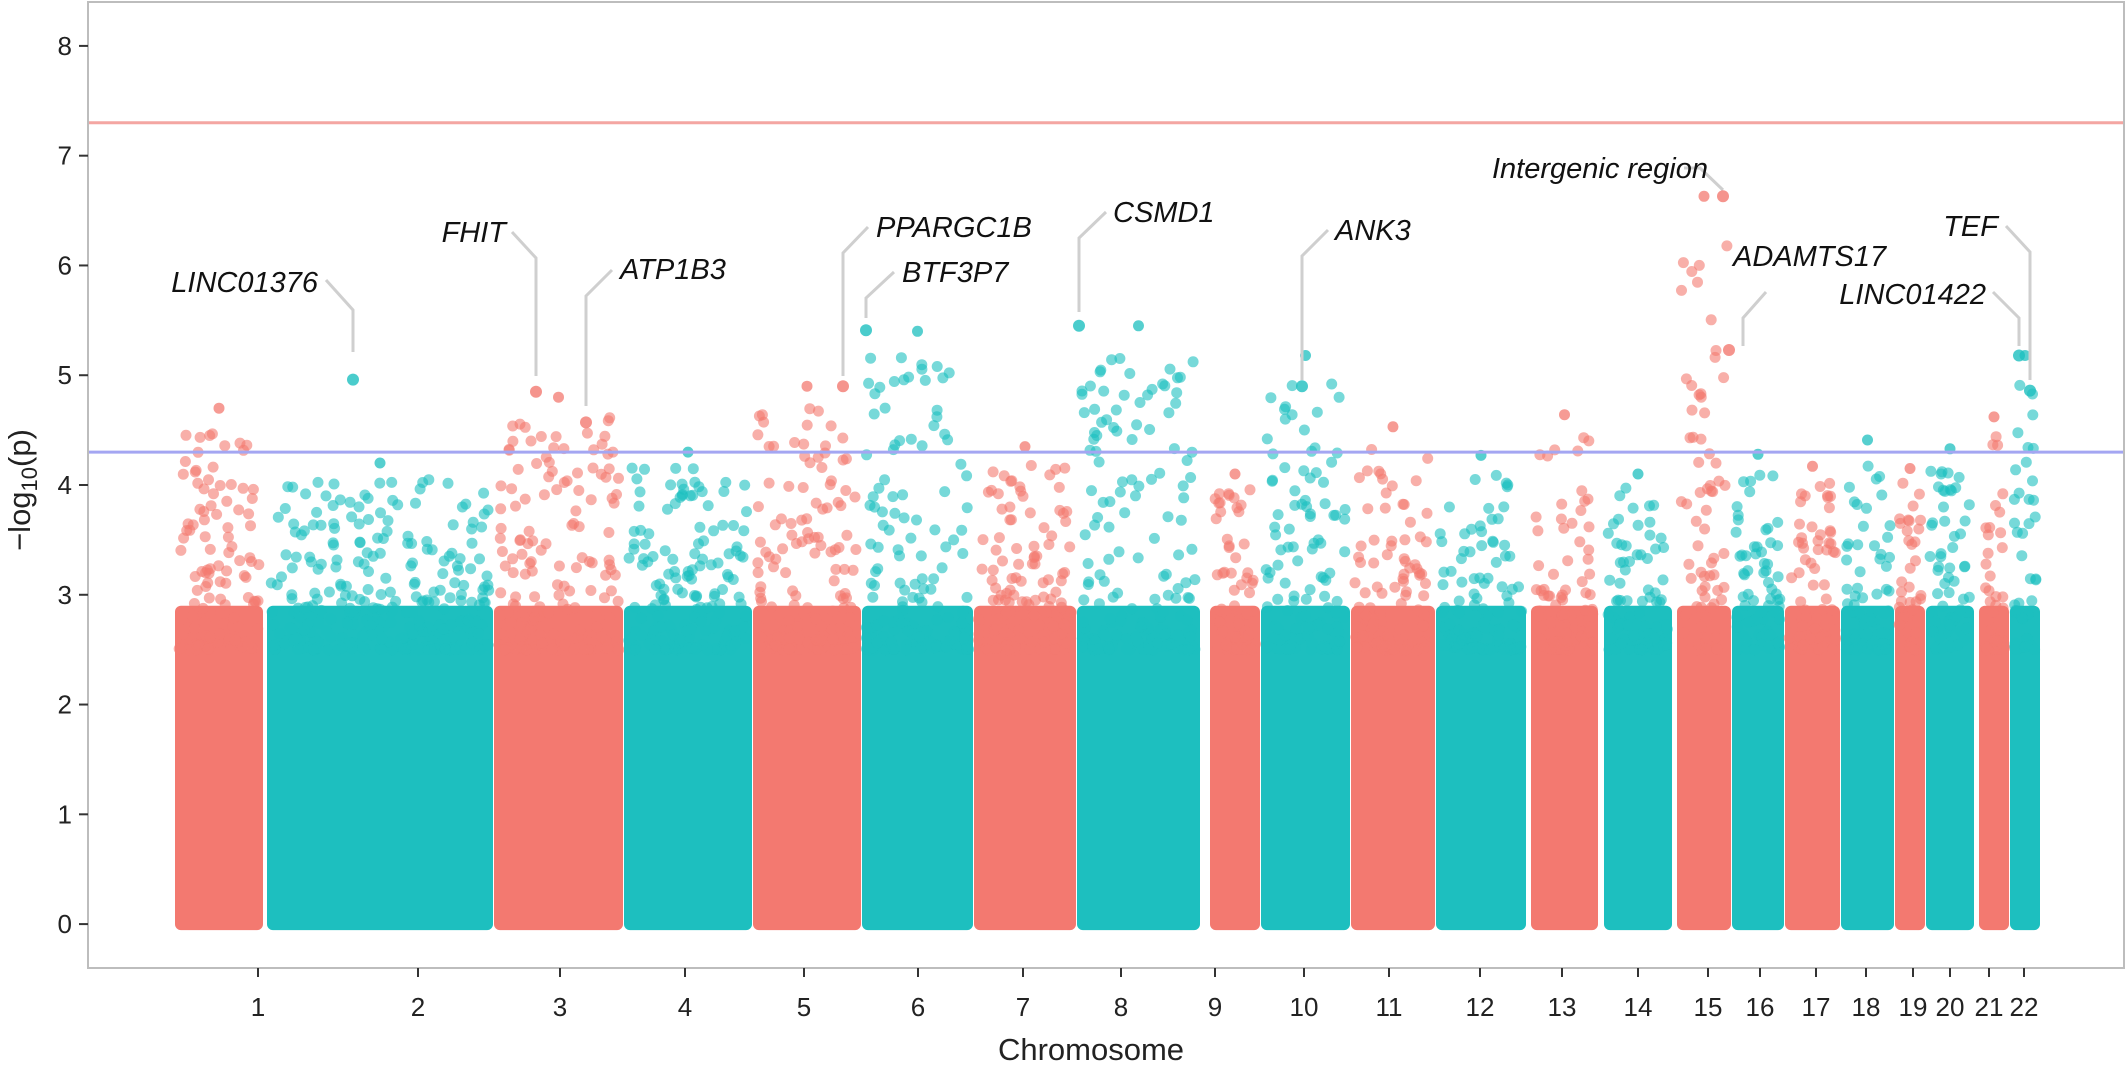 The image size is (2128, 1072). I want to click on chromosome-5-points, so click(807, 655).